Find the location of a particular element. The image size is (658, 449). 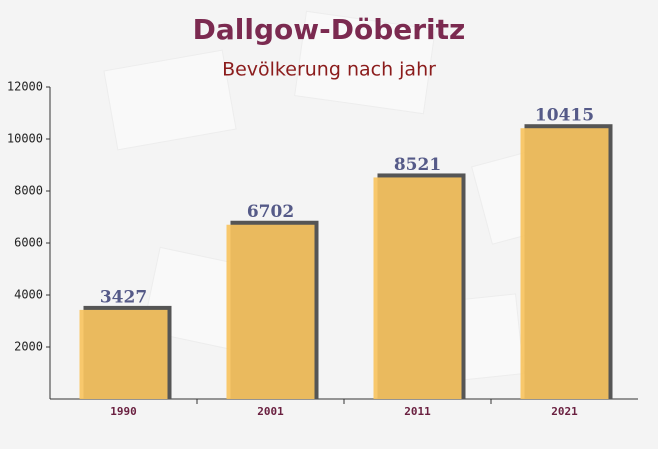

y-tick-label: 10000 is located at coordinates (25, 139).